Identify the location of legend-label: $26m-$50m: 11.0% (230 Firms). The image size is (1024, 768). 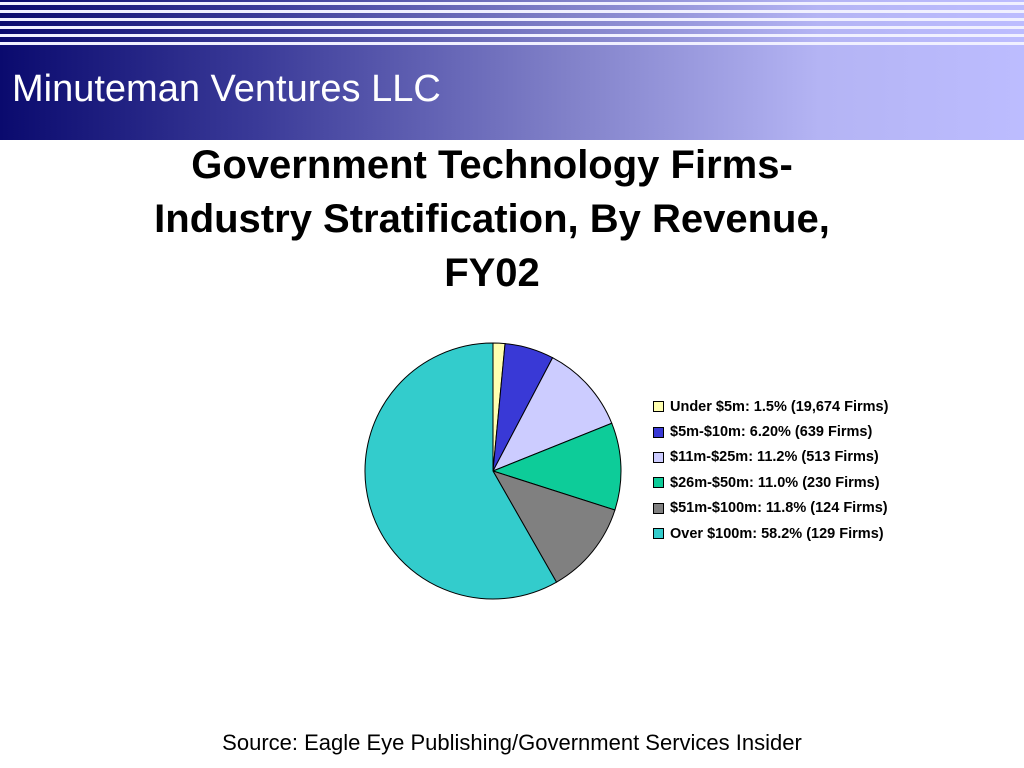
(775, 482).